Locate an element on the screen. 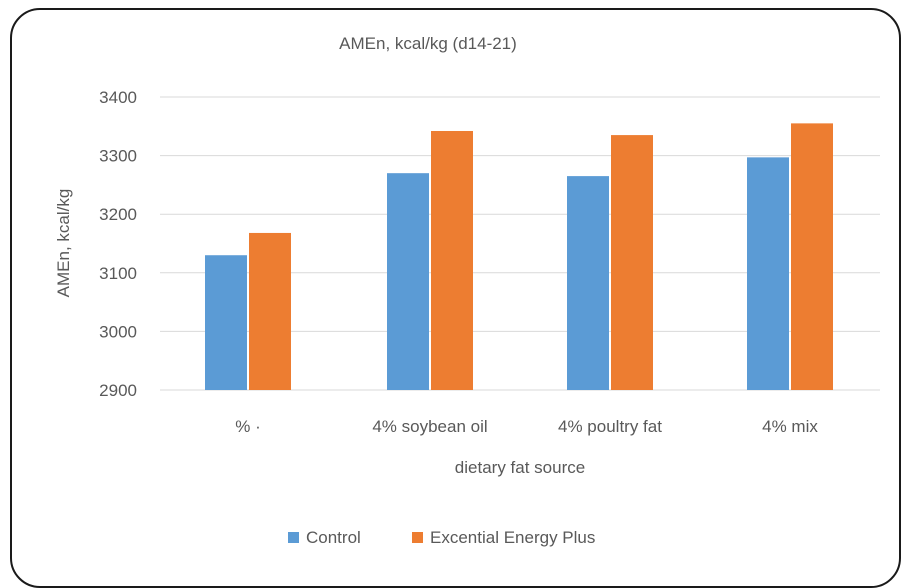  x-tick-label: 4% mix is located at coordinates (790, 426).